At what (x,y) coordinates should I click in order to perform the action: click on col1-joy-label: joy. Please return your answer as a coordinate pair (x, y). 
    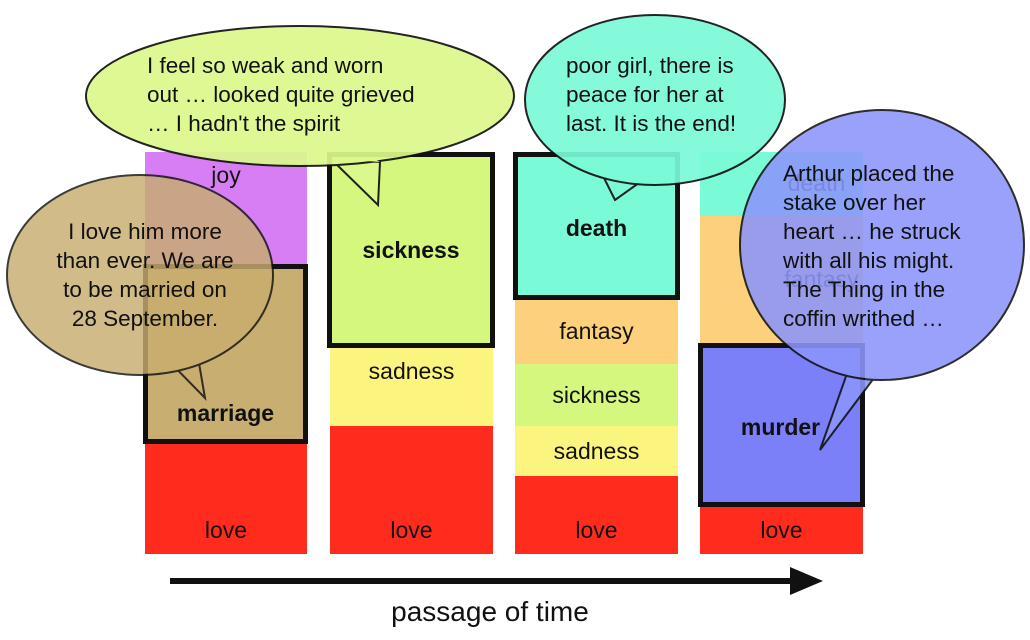
    Looking at the image, I should click on (226, 175).